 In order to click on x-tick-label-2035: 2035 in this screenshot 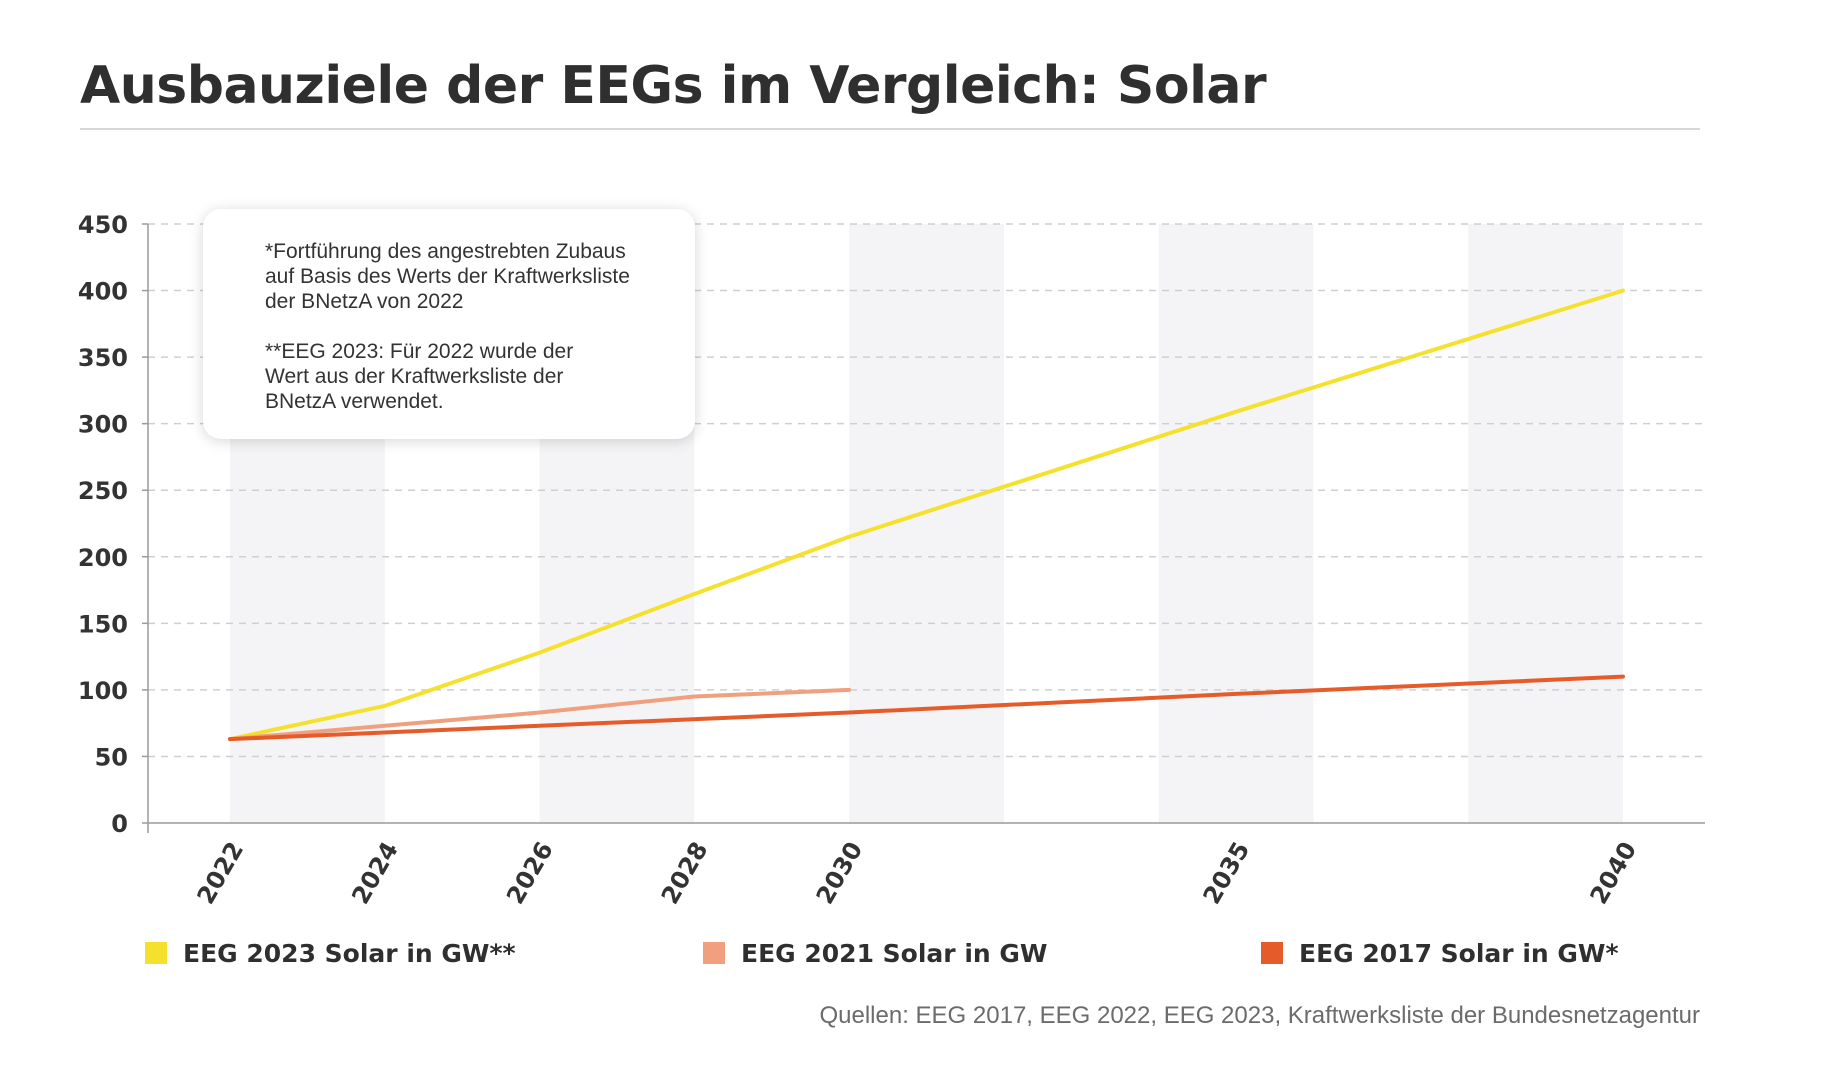, I will do `click(1227, 873)`.